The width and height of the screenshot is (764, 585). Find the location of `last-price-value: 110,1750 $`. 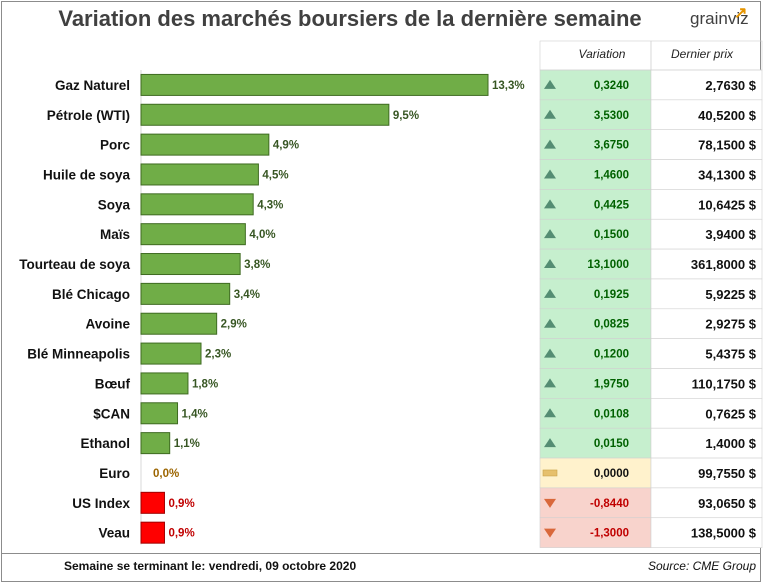

last-price-value: 110,1750 $ is located at coordinates (724, 383).